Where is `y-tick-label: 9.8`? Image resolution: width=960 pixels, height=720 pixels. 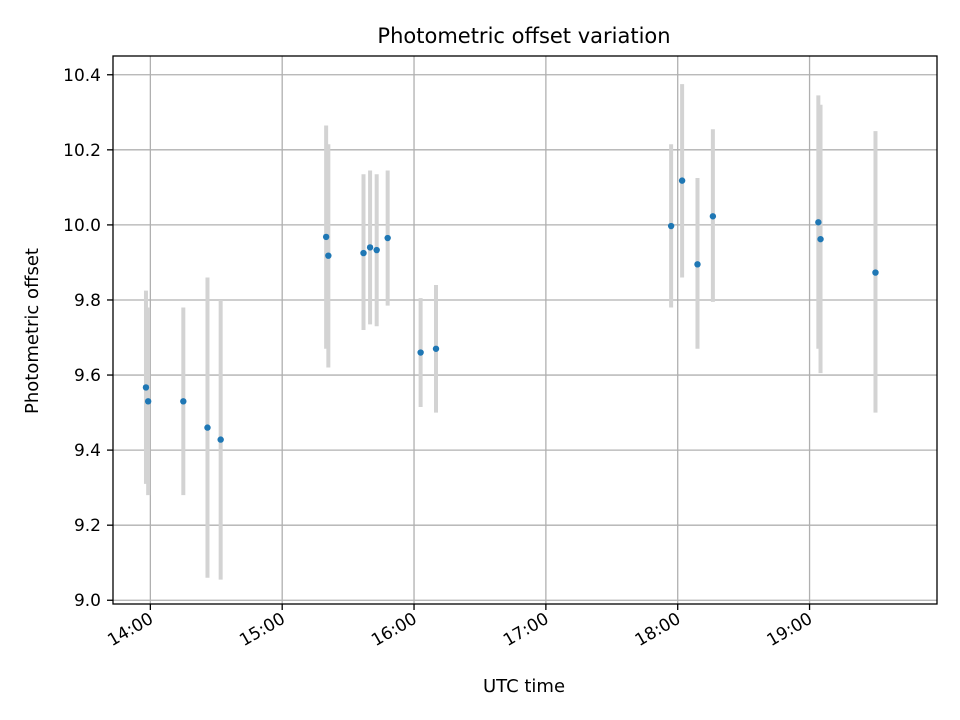 y-tick-label: 9.8 is located at coordinates (87, 301).